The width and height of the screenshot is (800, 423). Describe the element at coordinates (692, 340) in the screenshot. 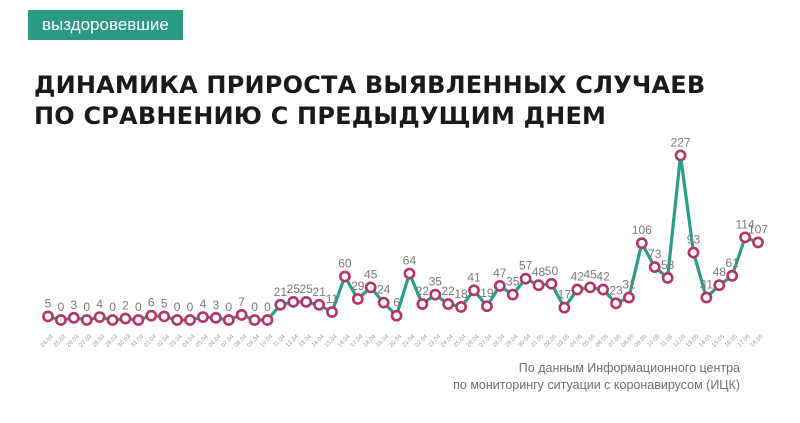

I see `date-tick-label: 13.05` at that location.